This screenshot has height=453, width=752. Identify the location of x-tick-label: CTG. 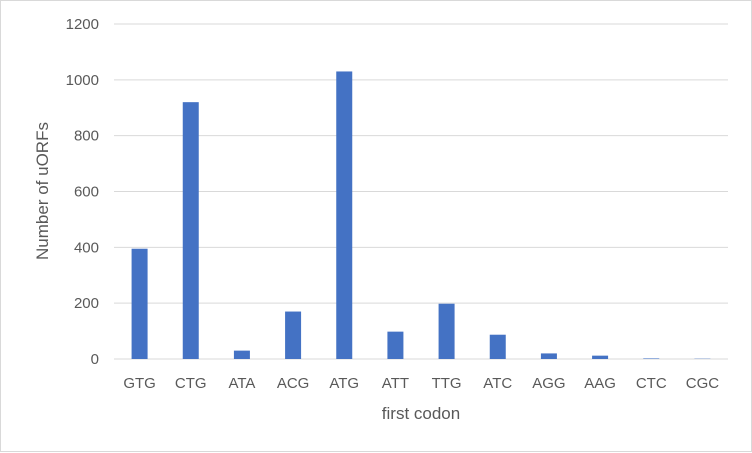
(191, 383).